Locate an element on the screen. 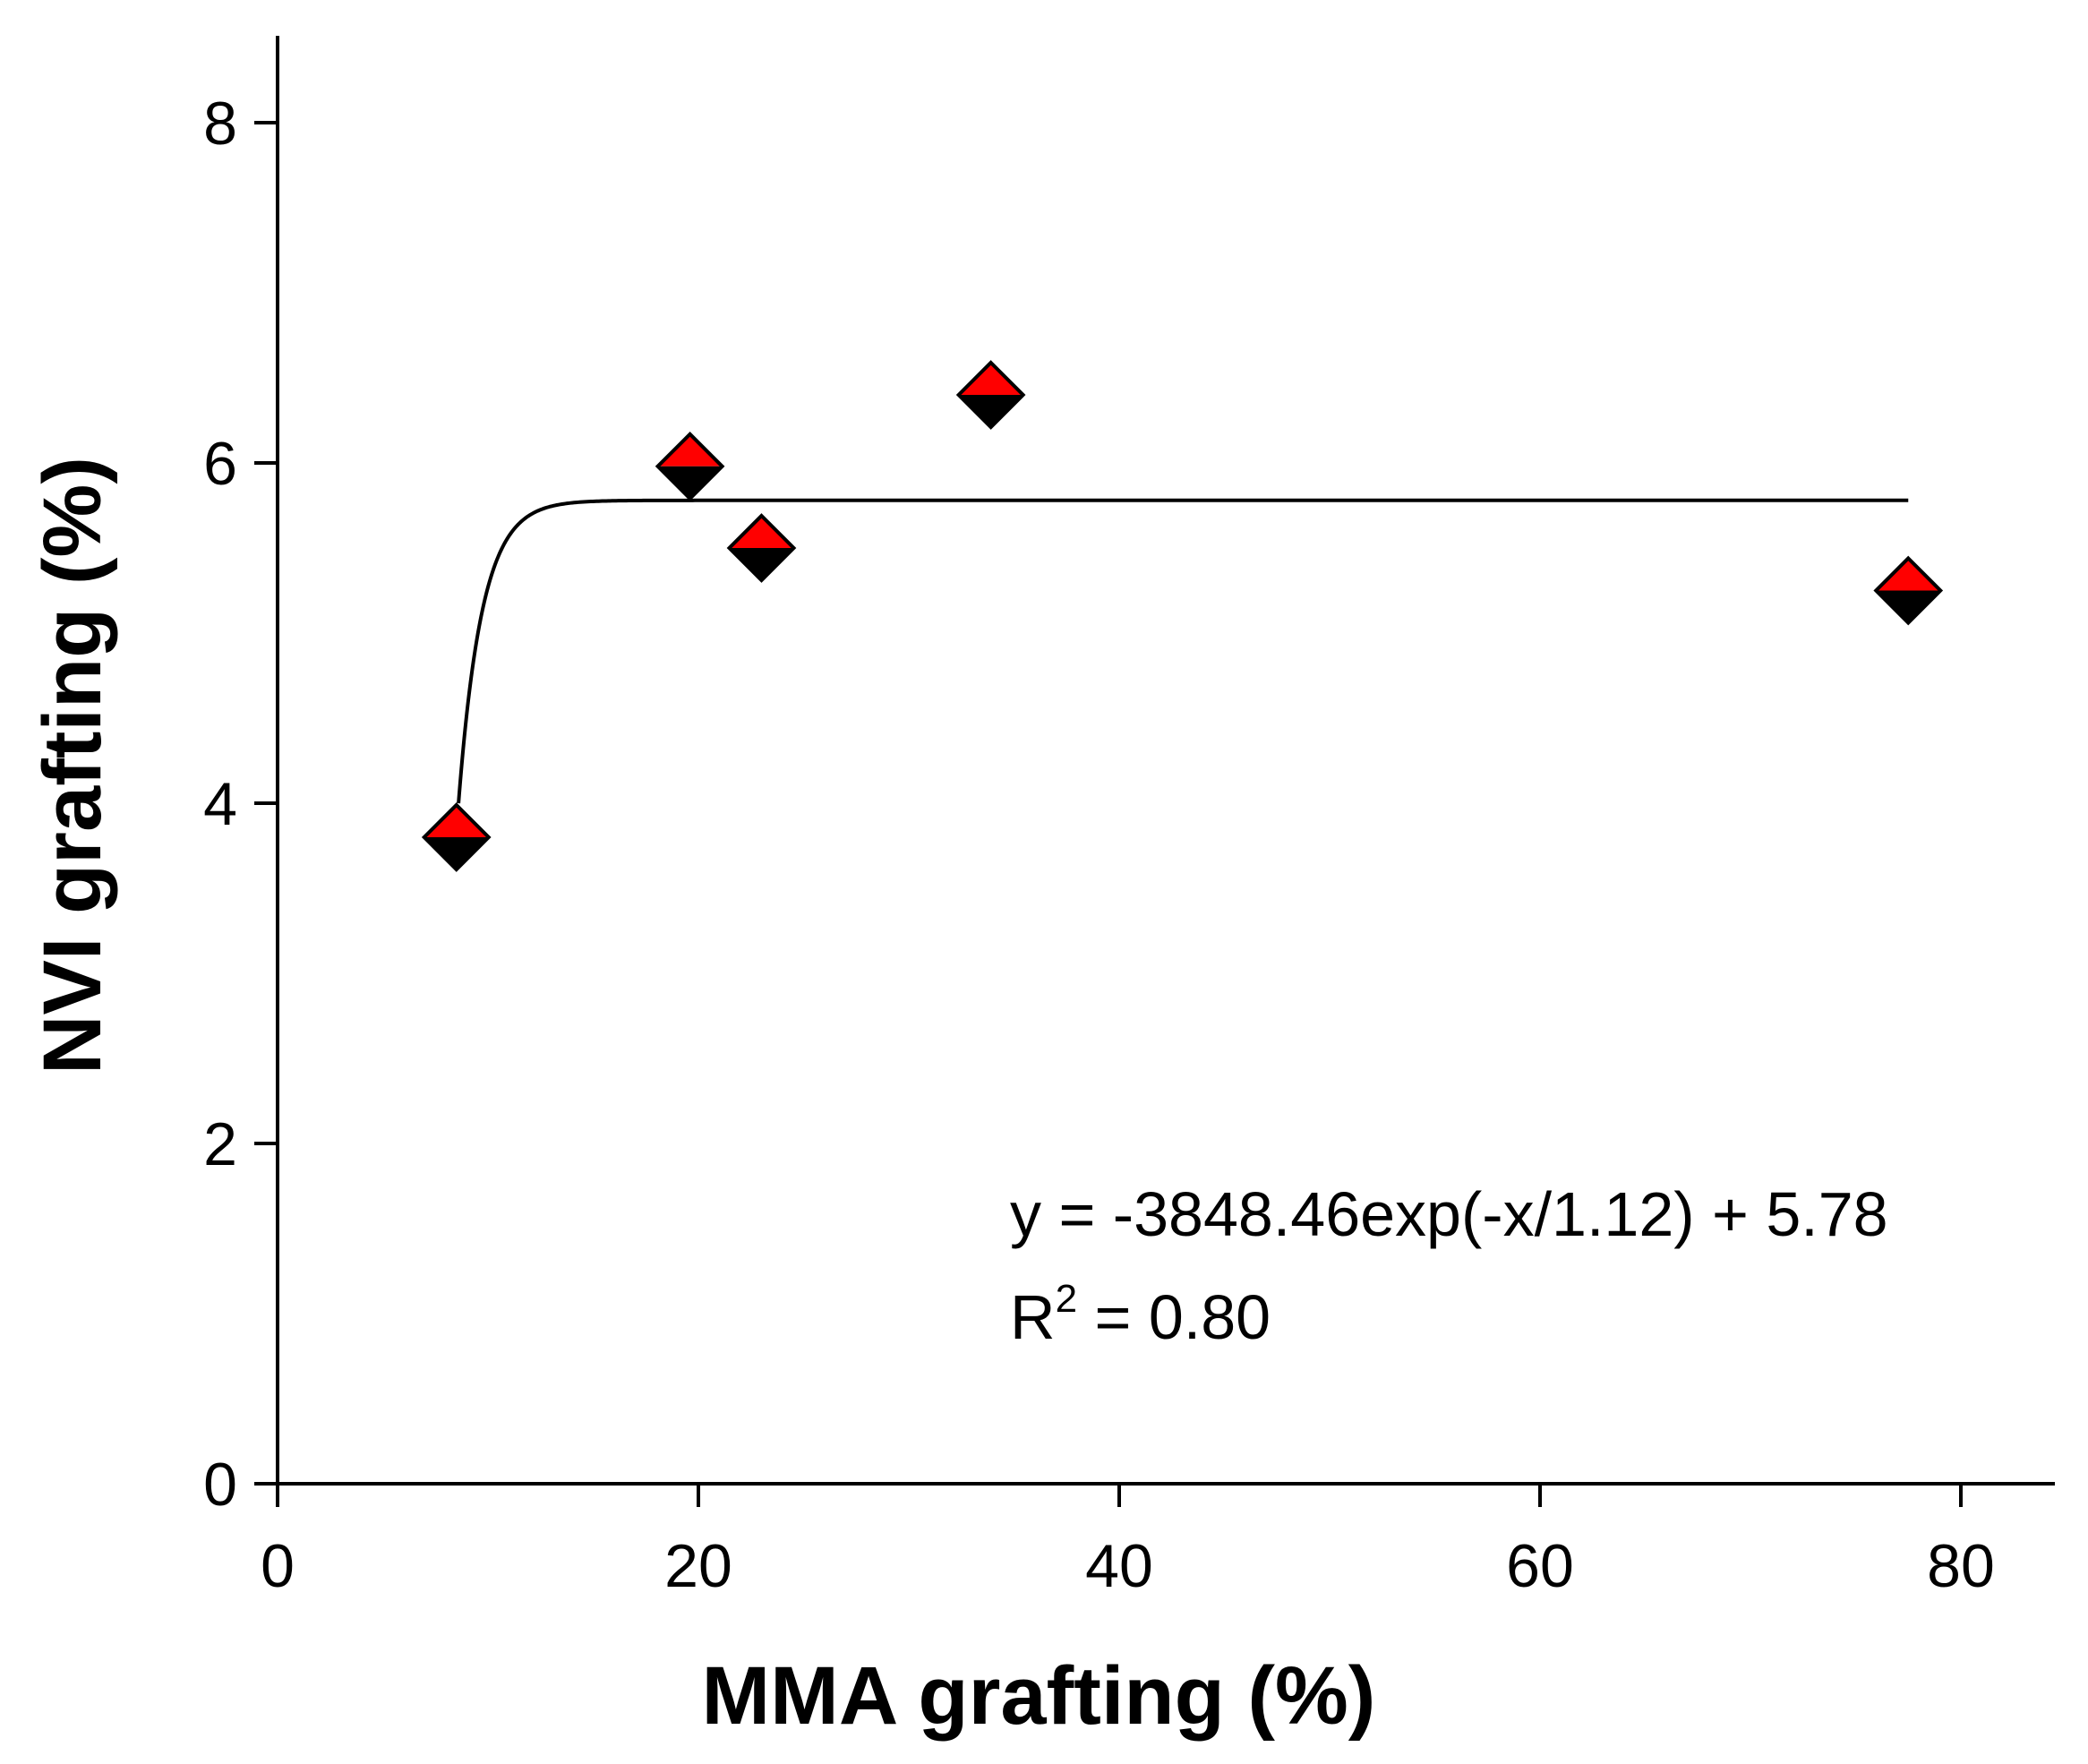 The image size is (2088, 1764). x-tick-label: 40 is located at coordinates (1119, 1566).